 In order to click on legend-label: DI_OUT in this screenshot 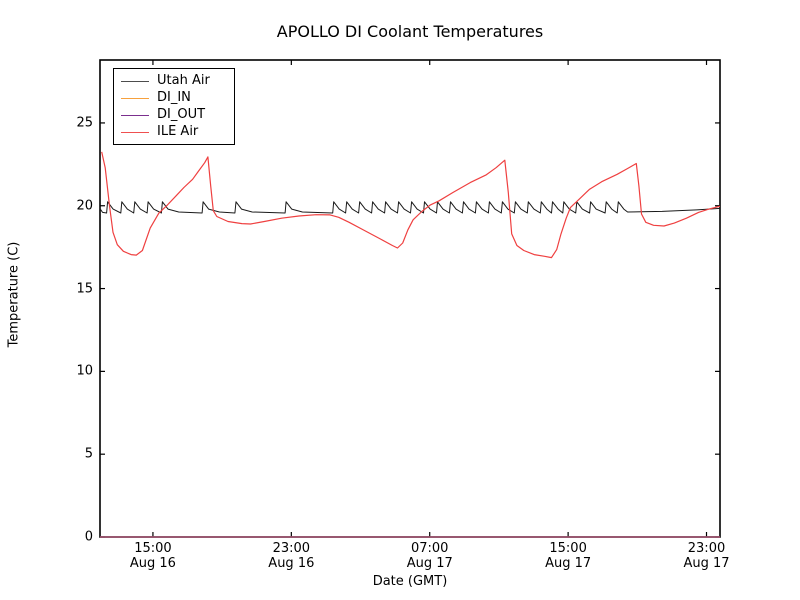, I will do `click(181, 114)`.